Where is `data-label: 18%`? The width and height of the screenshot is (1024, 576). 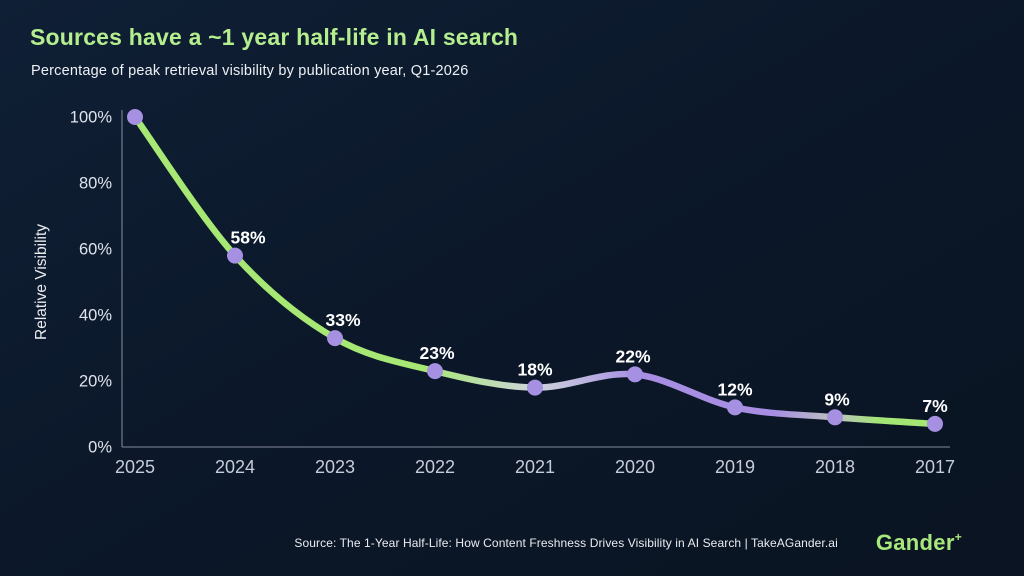 data-label: 18% is located at coordinates (534, 370).